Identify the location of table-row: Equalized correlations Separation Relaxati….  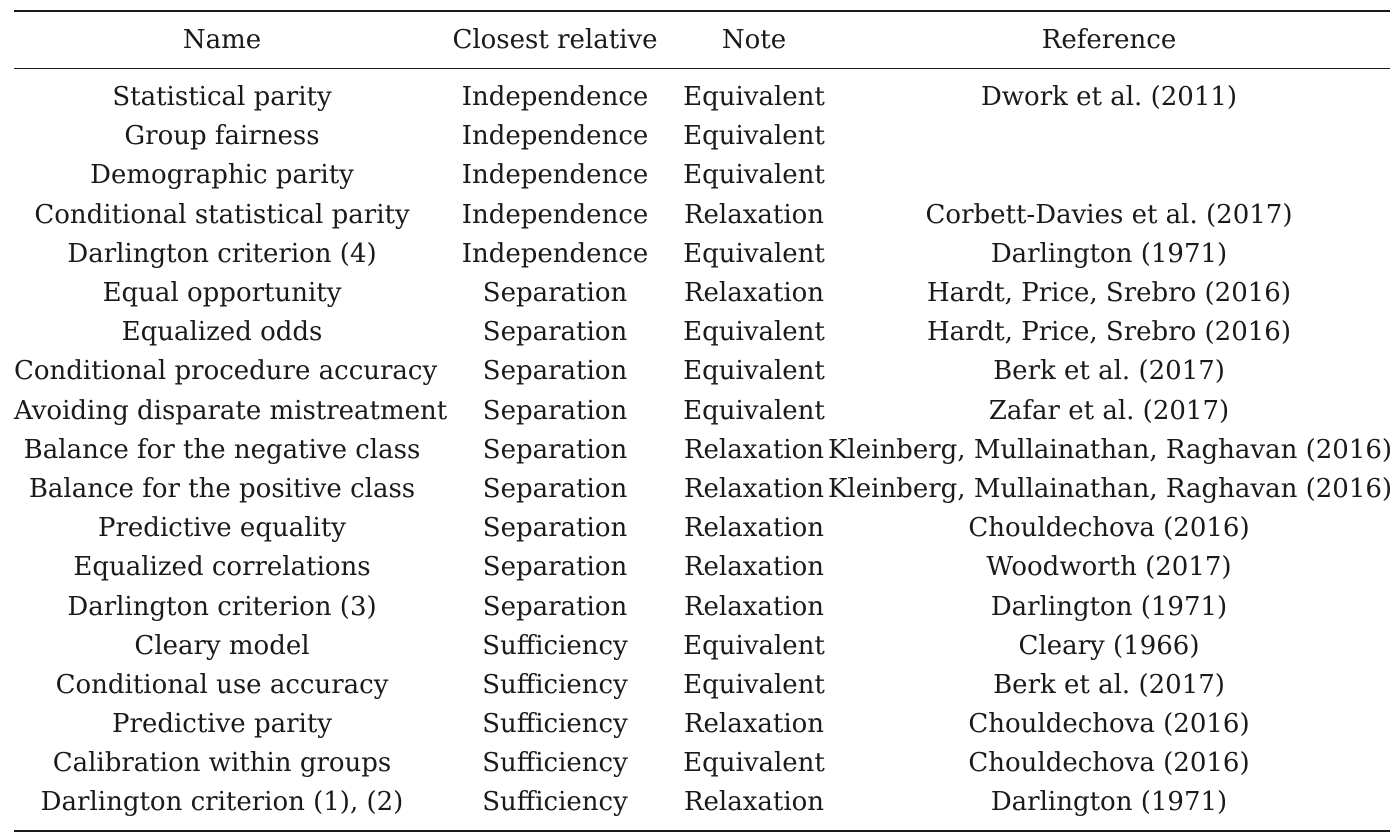
(702, 567).